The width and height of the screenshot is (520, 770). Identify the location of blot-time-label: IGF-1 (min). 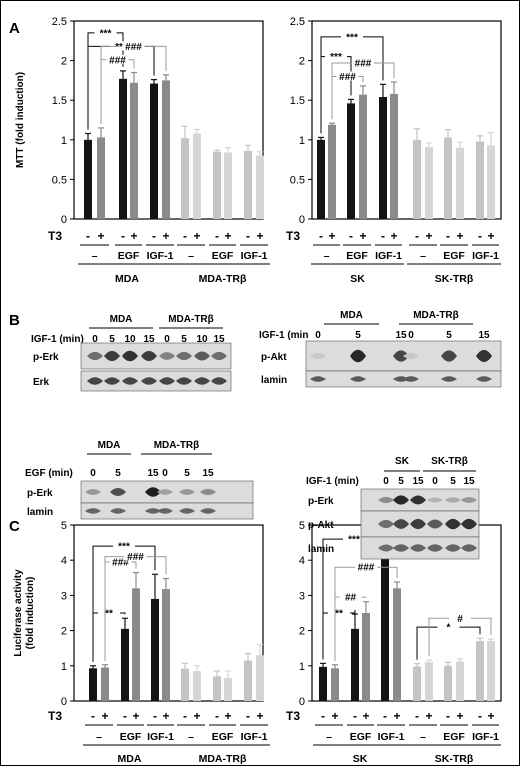
(57, 339).